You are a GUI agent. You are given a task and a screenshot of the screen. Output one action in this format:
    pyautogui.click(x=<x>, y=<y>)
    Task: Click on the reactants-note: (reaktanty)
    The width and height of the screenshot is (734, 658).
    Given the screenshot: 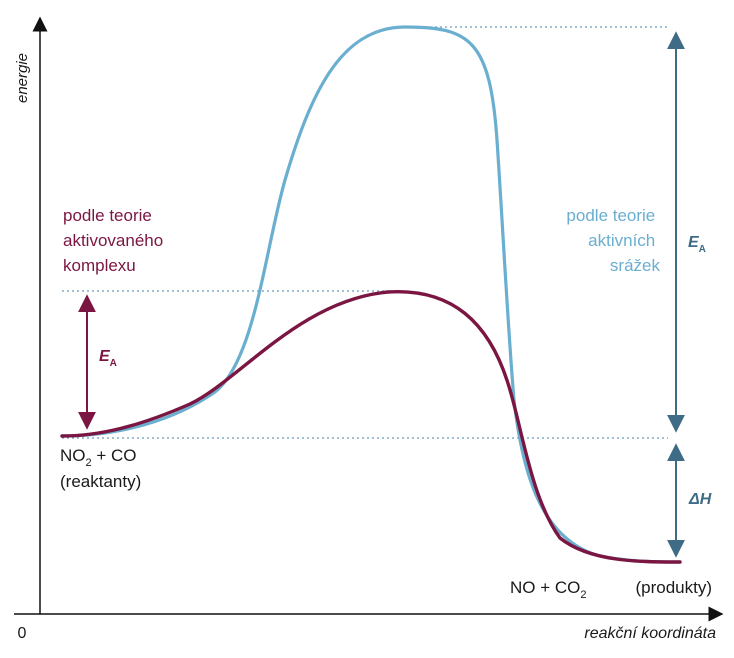 What is the action you would take?
    pyautogui.click(x=100, y=481)
    